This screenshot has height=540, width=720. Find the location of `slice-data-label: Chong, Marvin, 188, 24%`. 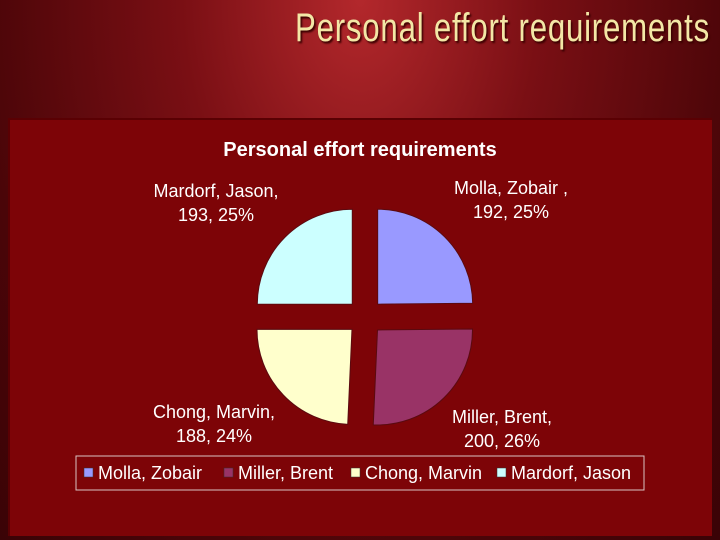

slice-data-label: Chong, Marvin, 188, 24% is located at coordinates (214, 424).